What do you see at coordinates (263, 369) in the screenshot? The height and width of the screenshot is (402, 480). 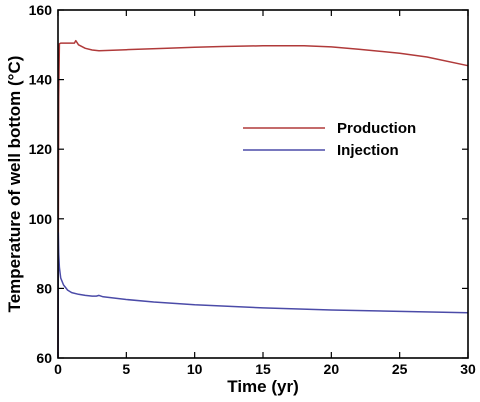 I see `x-tick-label: 15` at bounding box center [263, 369].